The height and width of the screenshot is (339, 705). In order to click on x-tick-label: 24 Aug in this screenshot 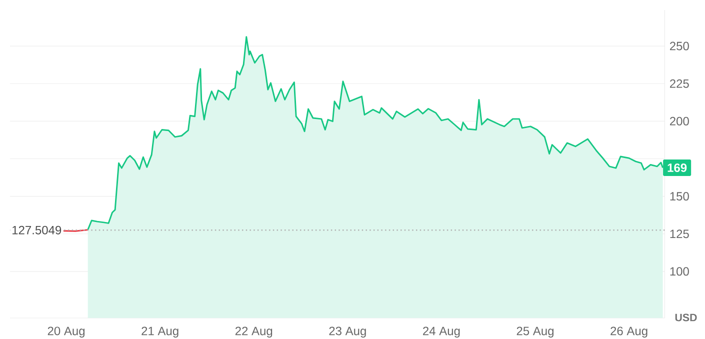, I will do `click(441, 332)`.